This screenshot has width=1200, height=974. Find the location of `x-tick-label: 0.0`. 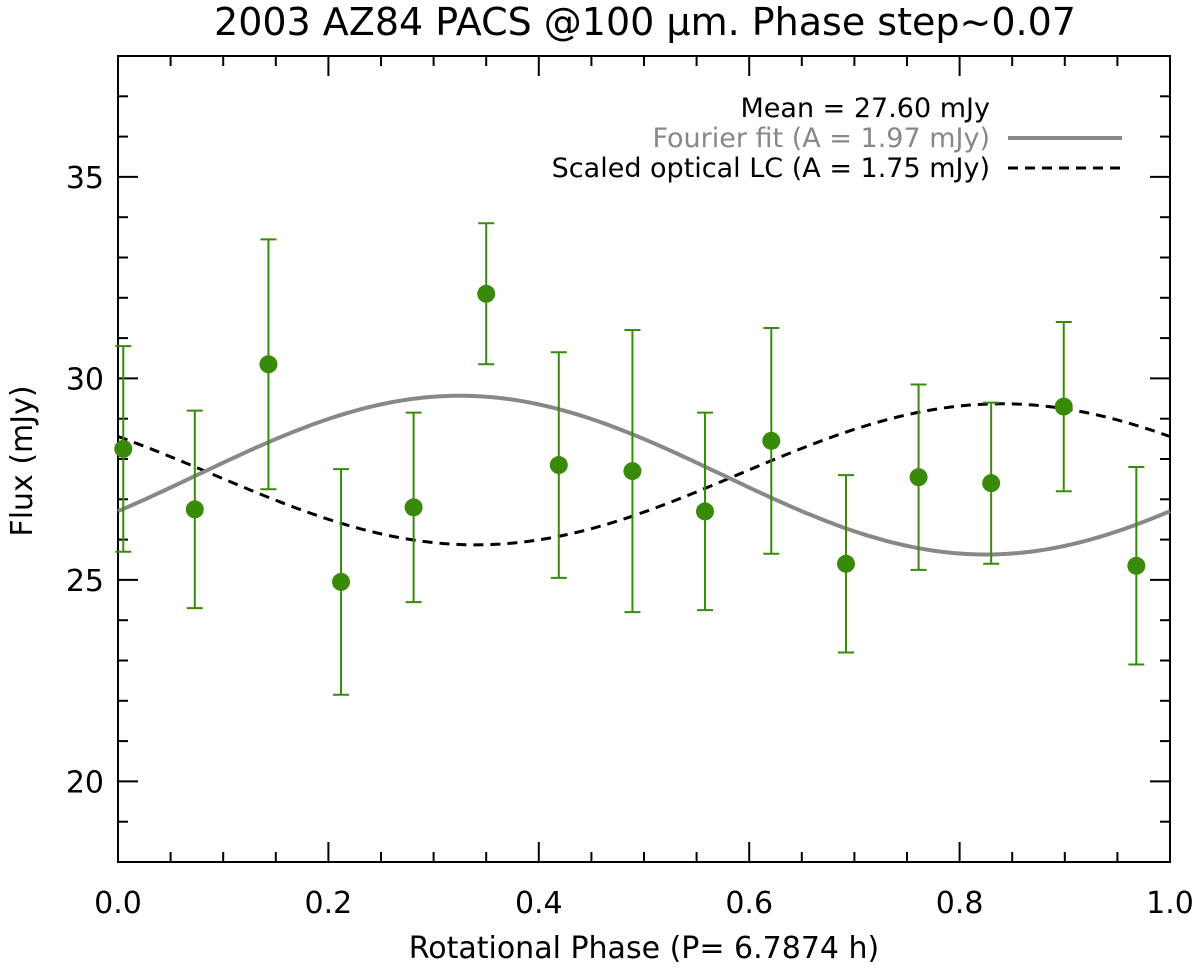

x-tick-label: 0.0 is located at coordinates (118, 903).